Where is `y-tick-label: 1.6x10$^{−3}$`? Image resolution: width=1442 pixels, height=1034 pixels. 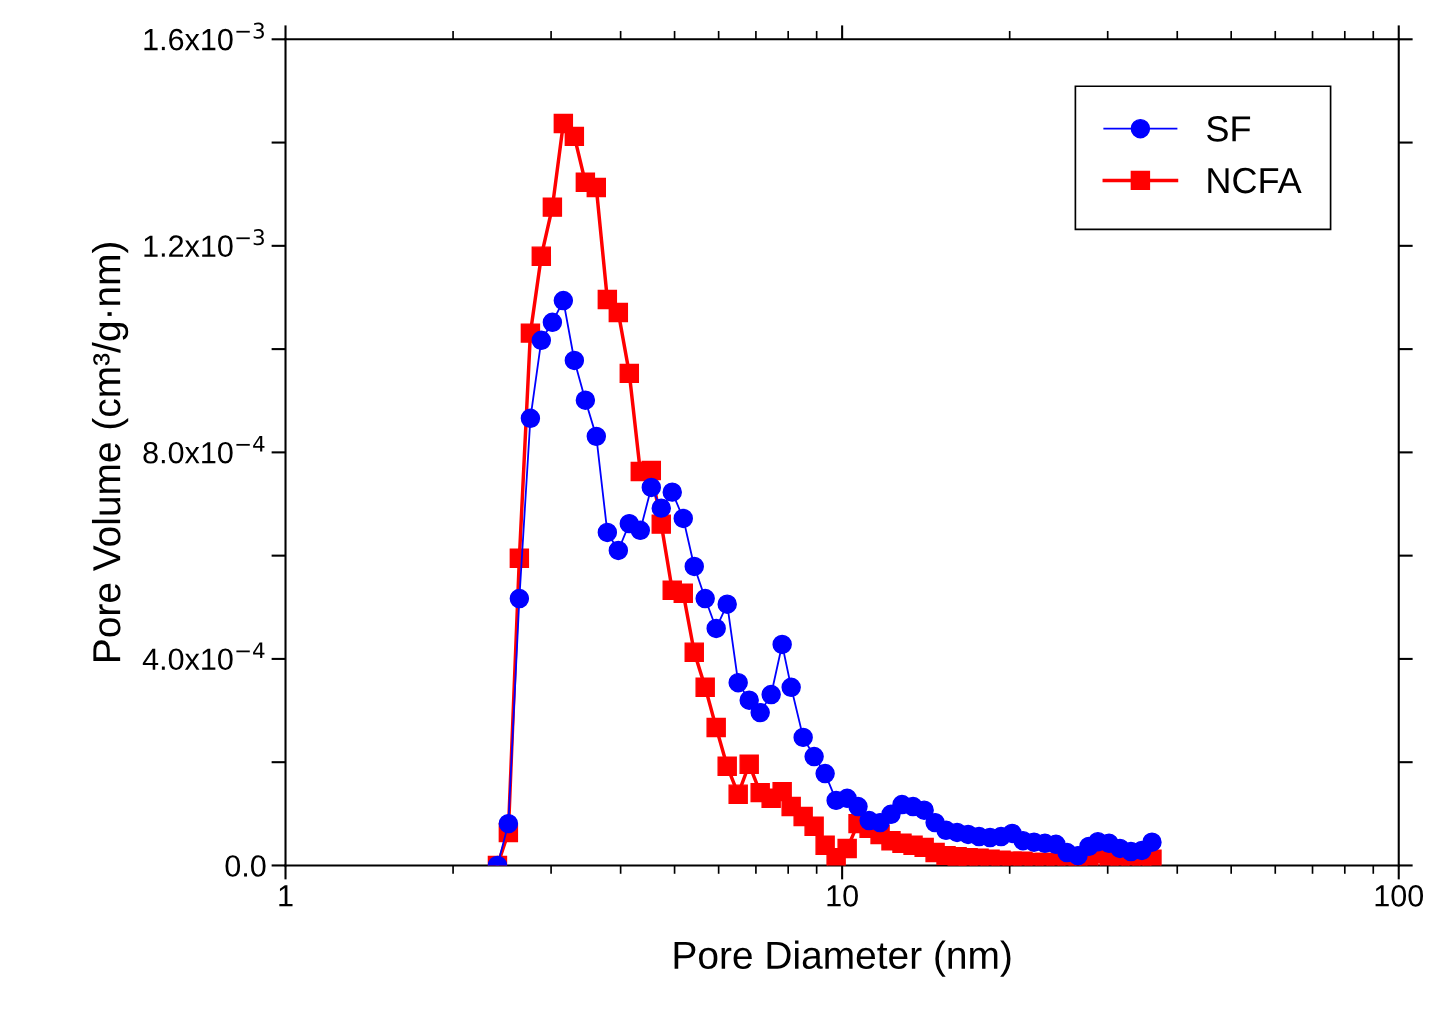
y-tick-label: 1.6x10$^{−3}$ is located at coordinates (204, 36).